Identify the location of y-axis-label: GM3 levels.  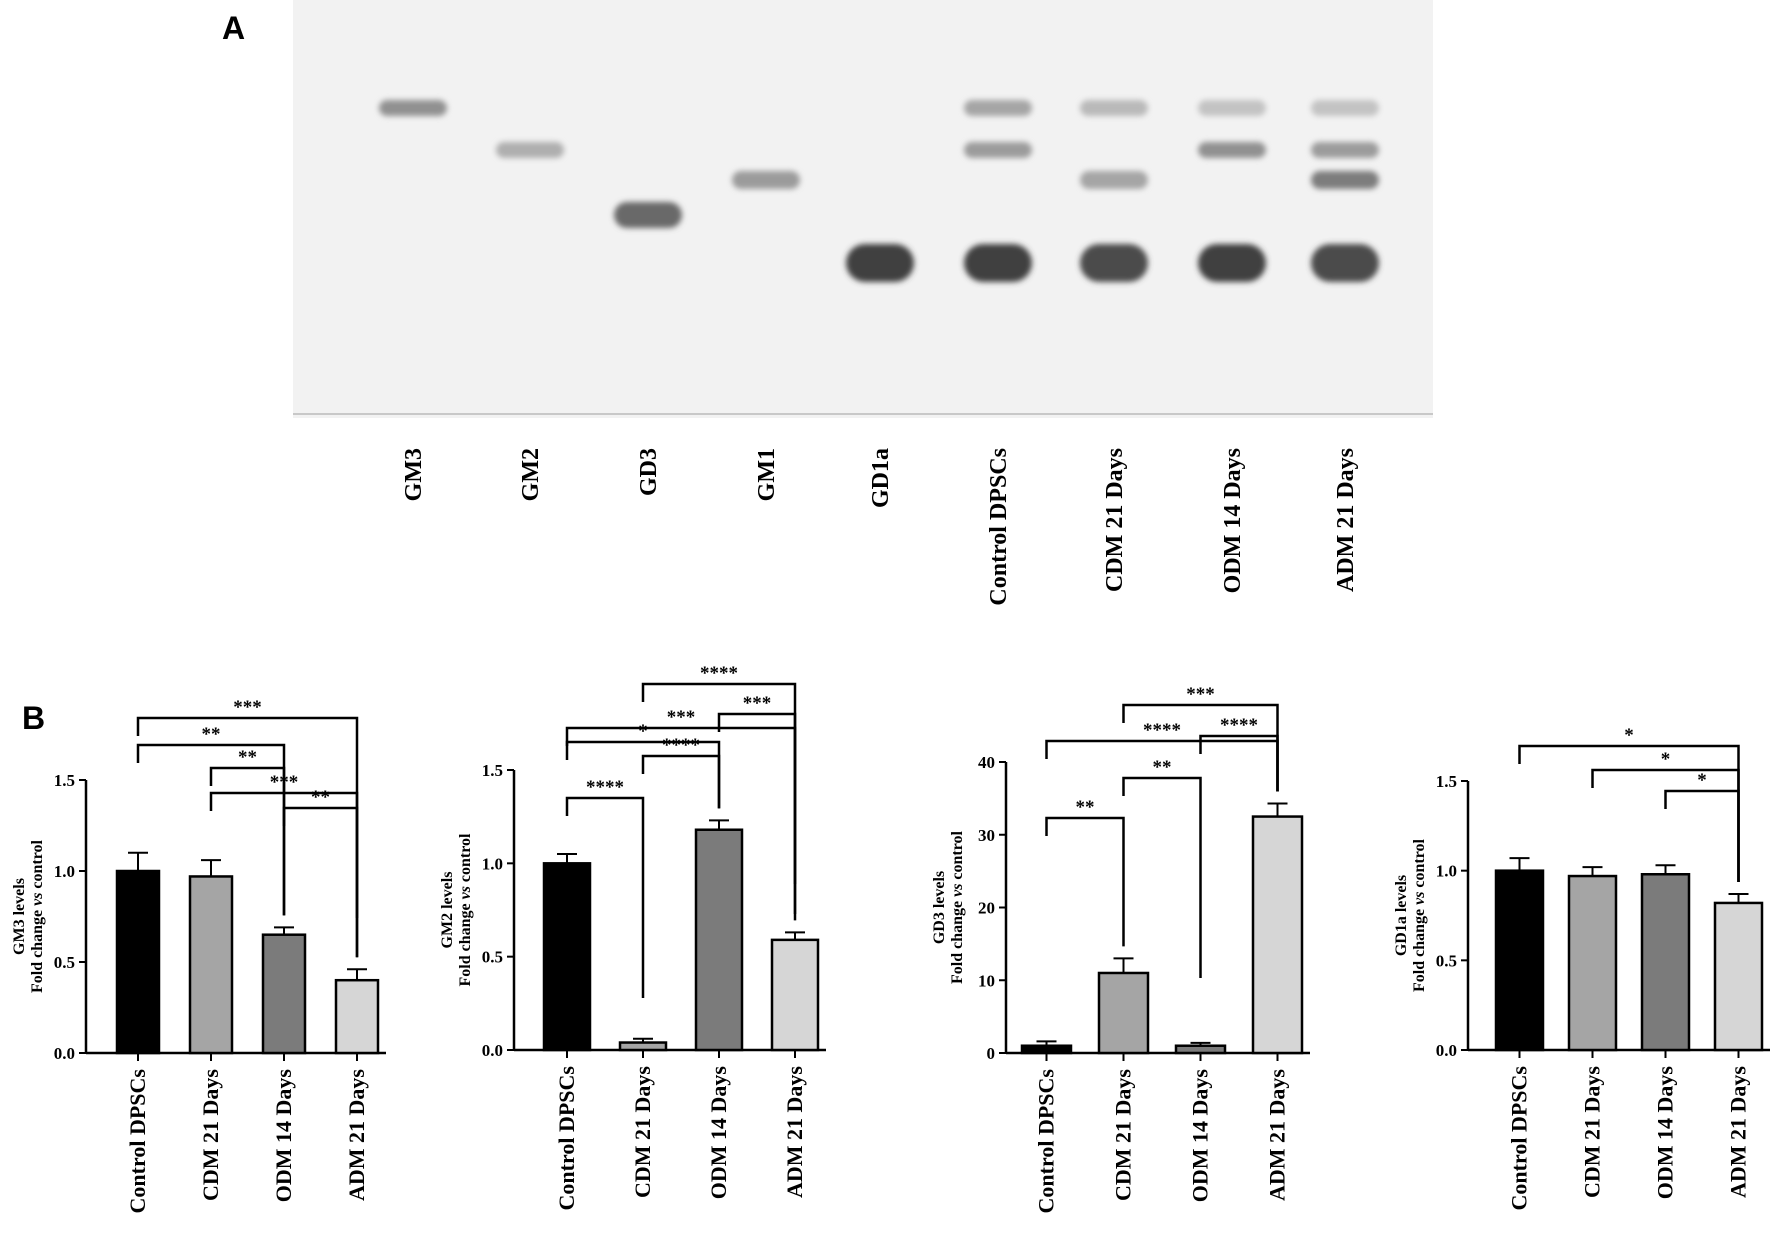
(19, 916).